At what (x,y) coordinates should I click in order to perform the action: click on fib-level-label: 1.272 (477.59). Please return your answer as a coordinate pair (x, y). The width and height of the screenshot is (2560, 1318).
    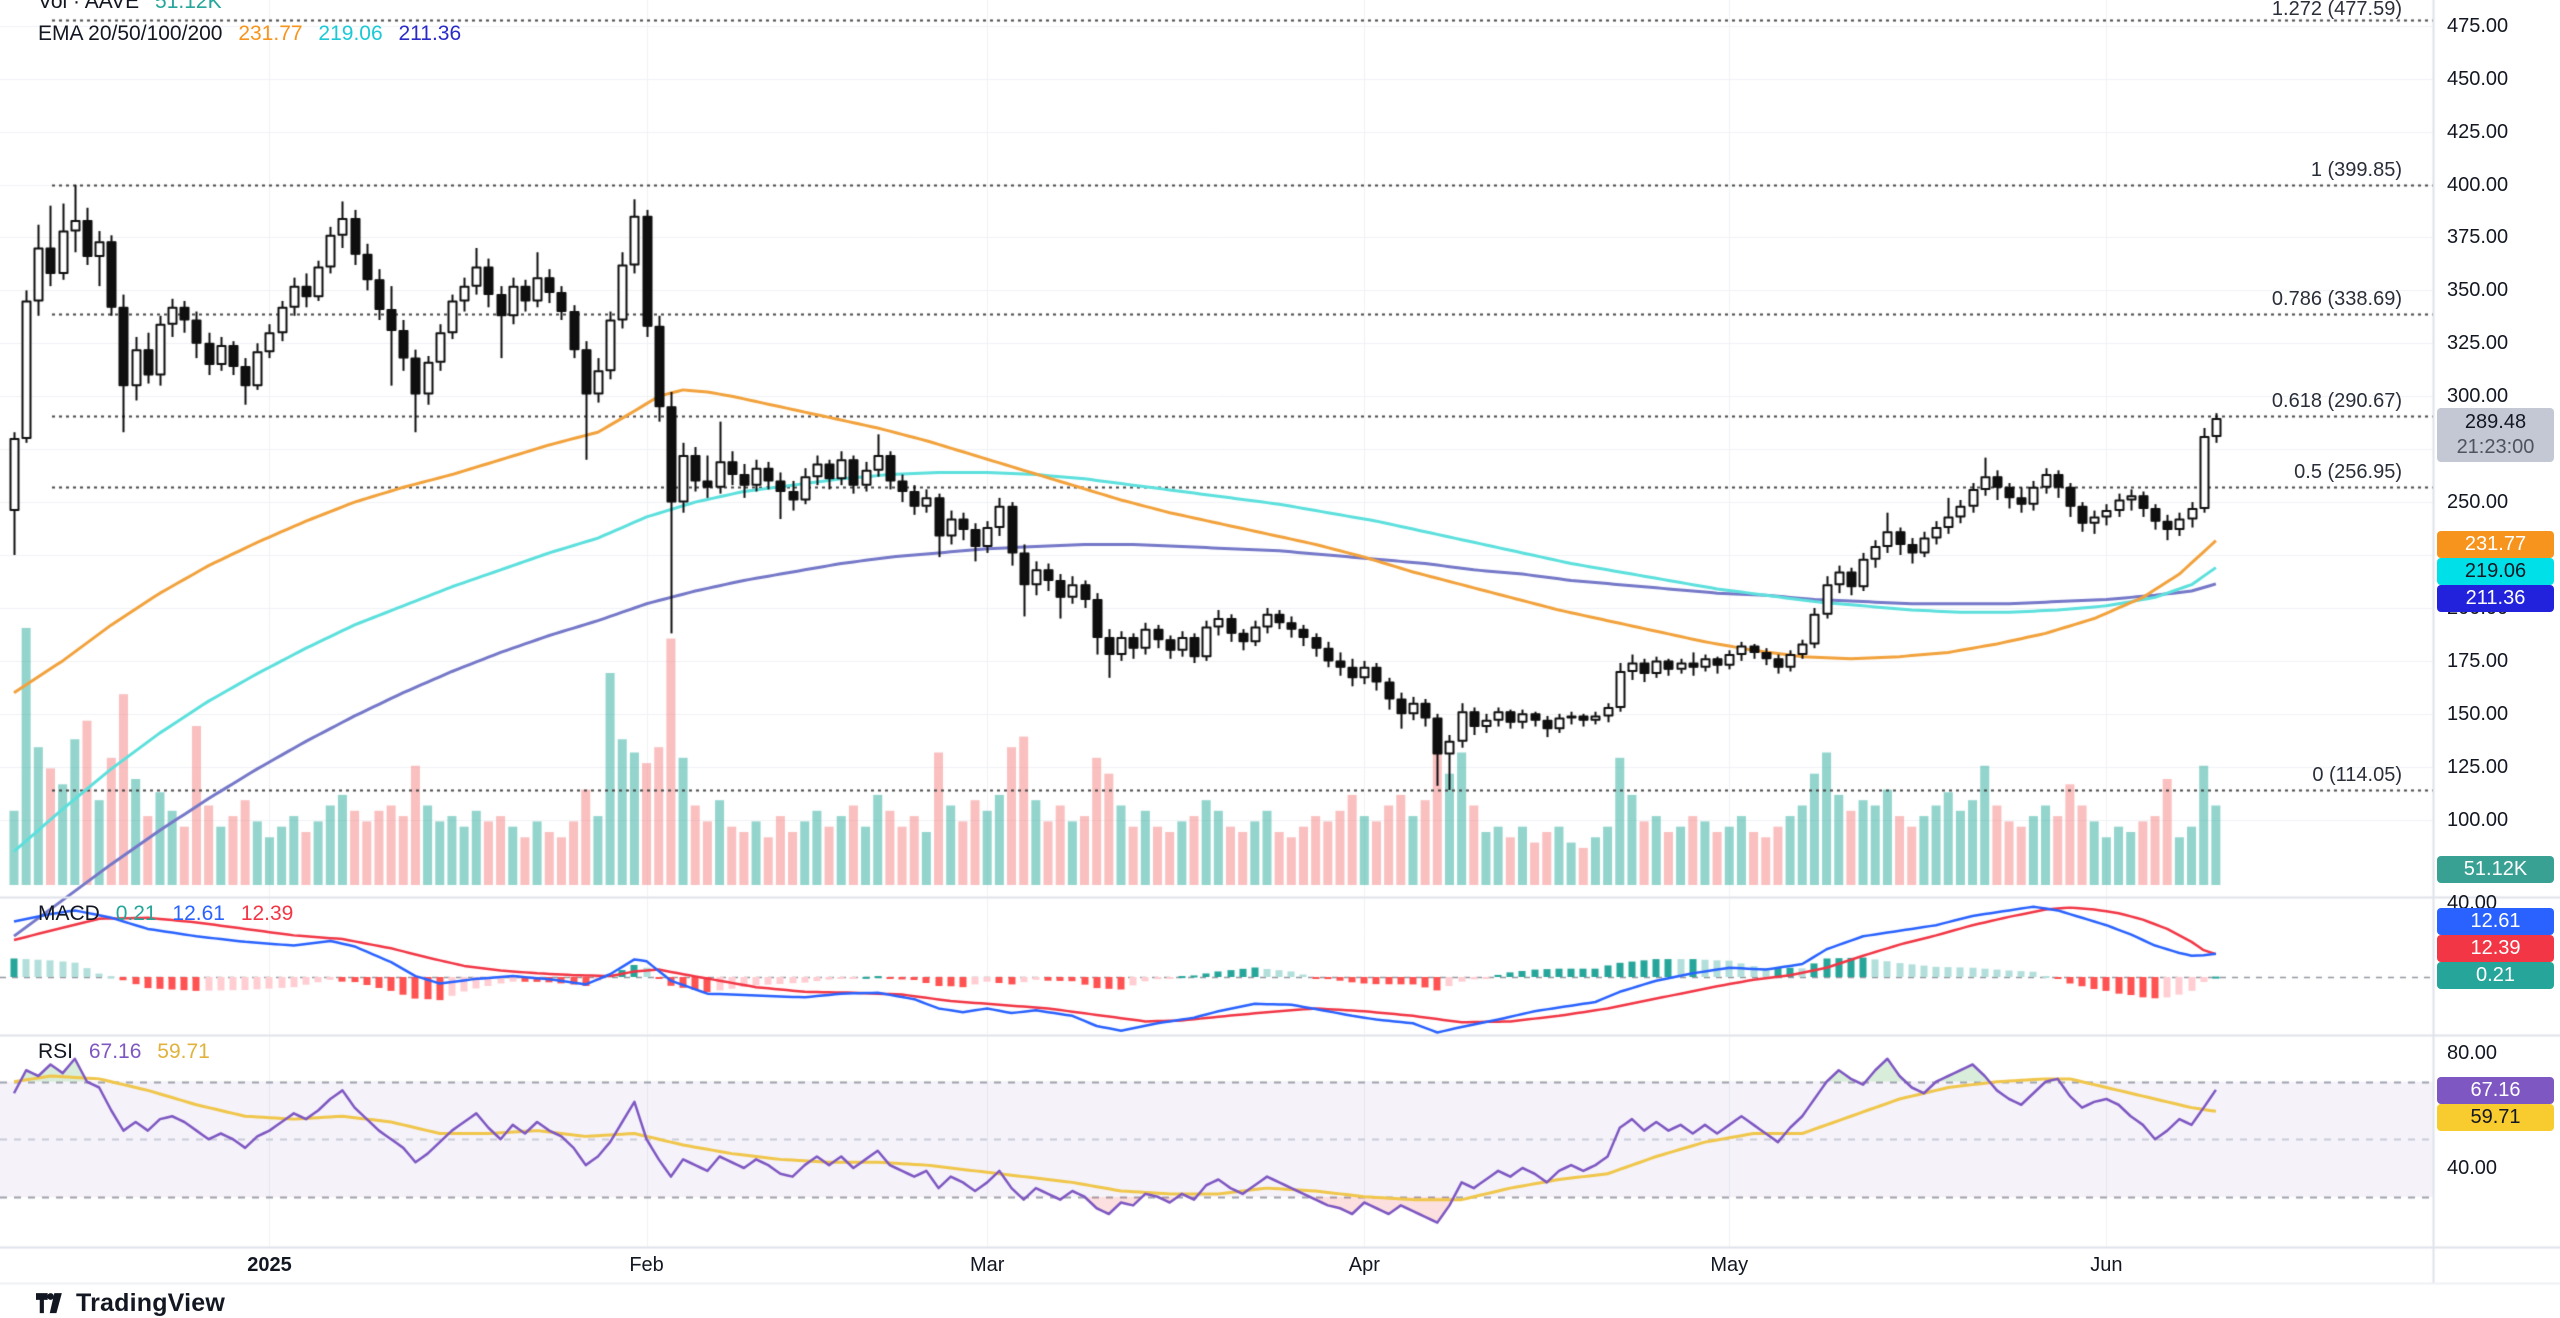
    Looking at the image, I should click on (2336, 10).